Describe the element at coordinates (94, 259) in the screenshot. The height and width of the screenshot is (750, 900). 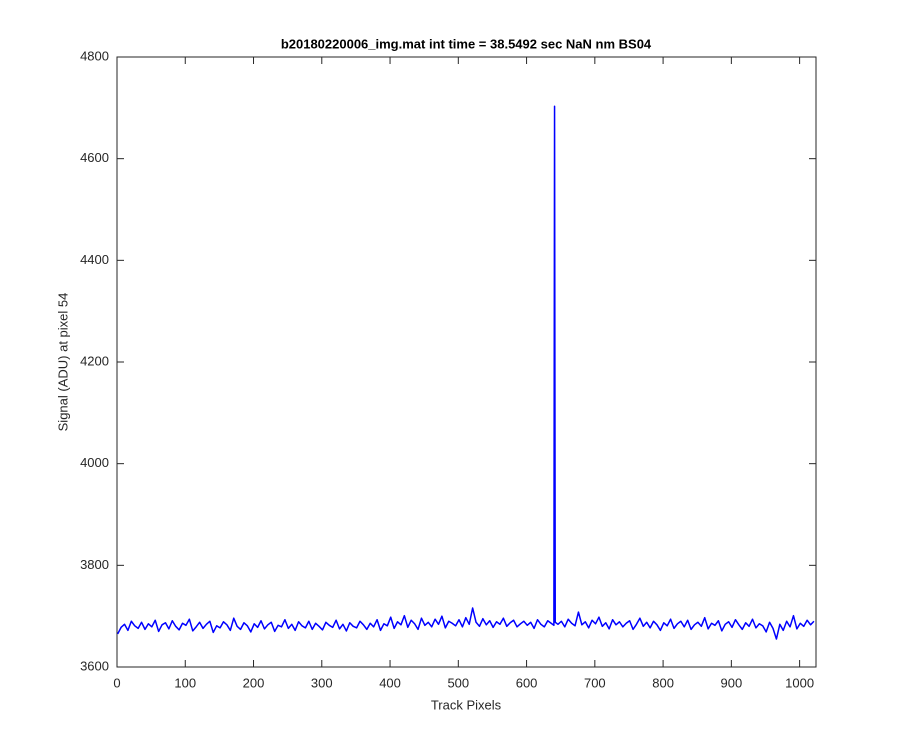
I see `y-tick-label: 4400` at that location.